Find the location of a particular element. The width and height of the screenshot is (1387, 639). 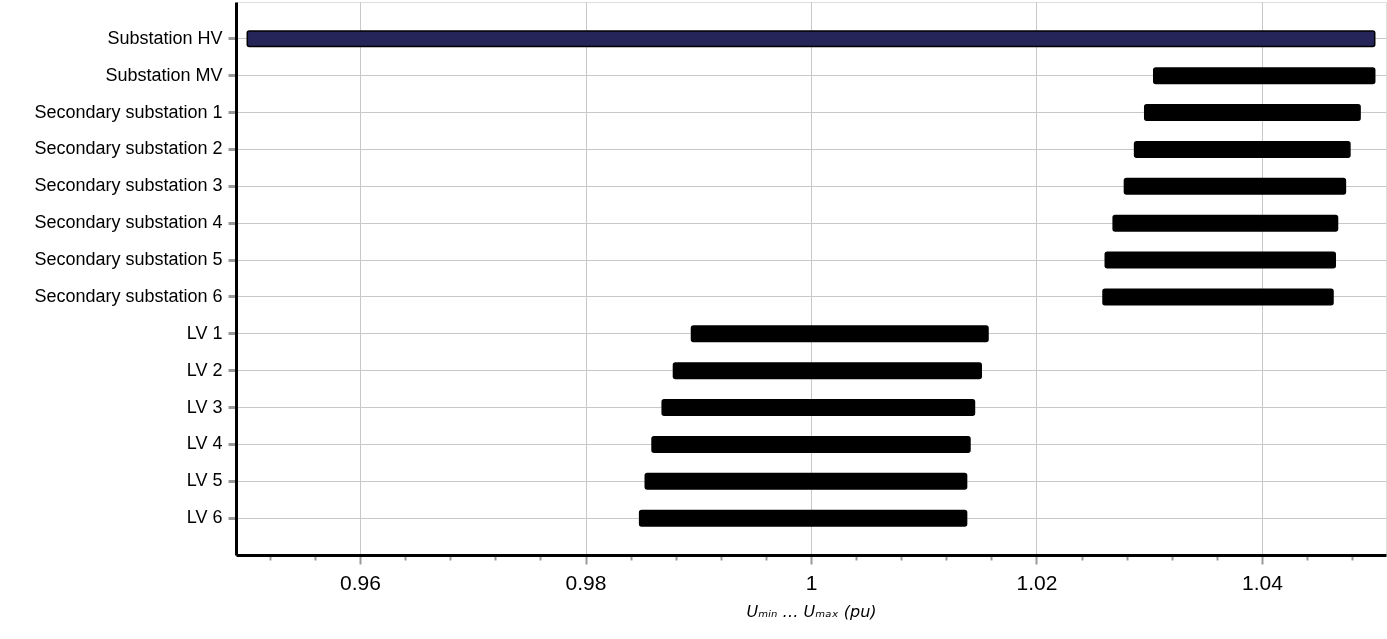

y-tick-label: Substation HV is located at coordinates (165, 37).